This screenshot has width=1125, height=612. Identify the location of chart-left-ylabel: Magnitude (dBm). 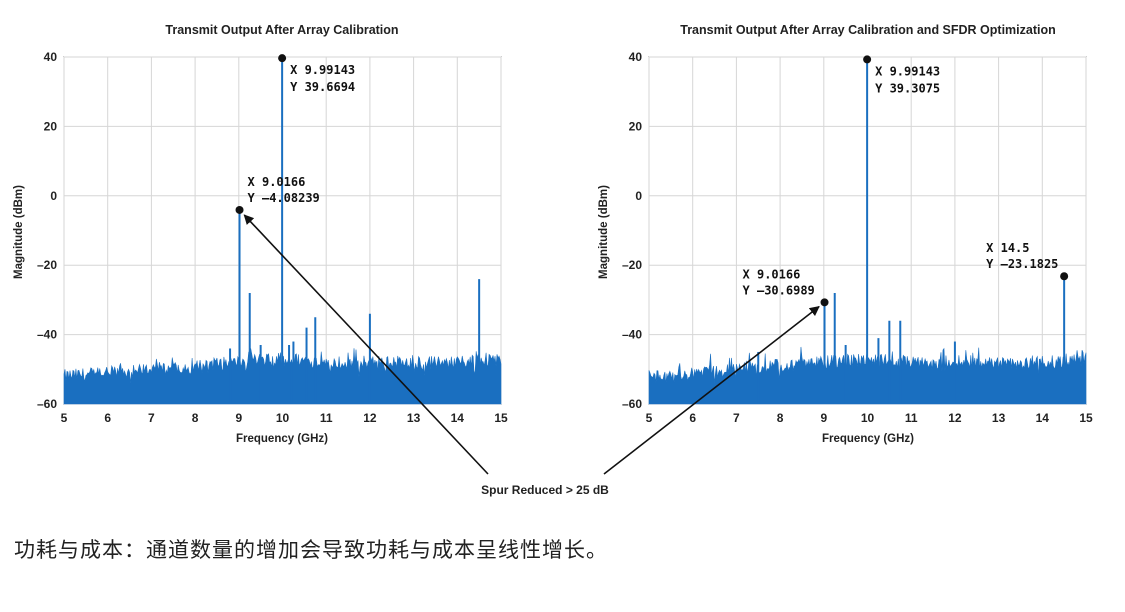
(19, 232).